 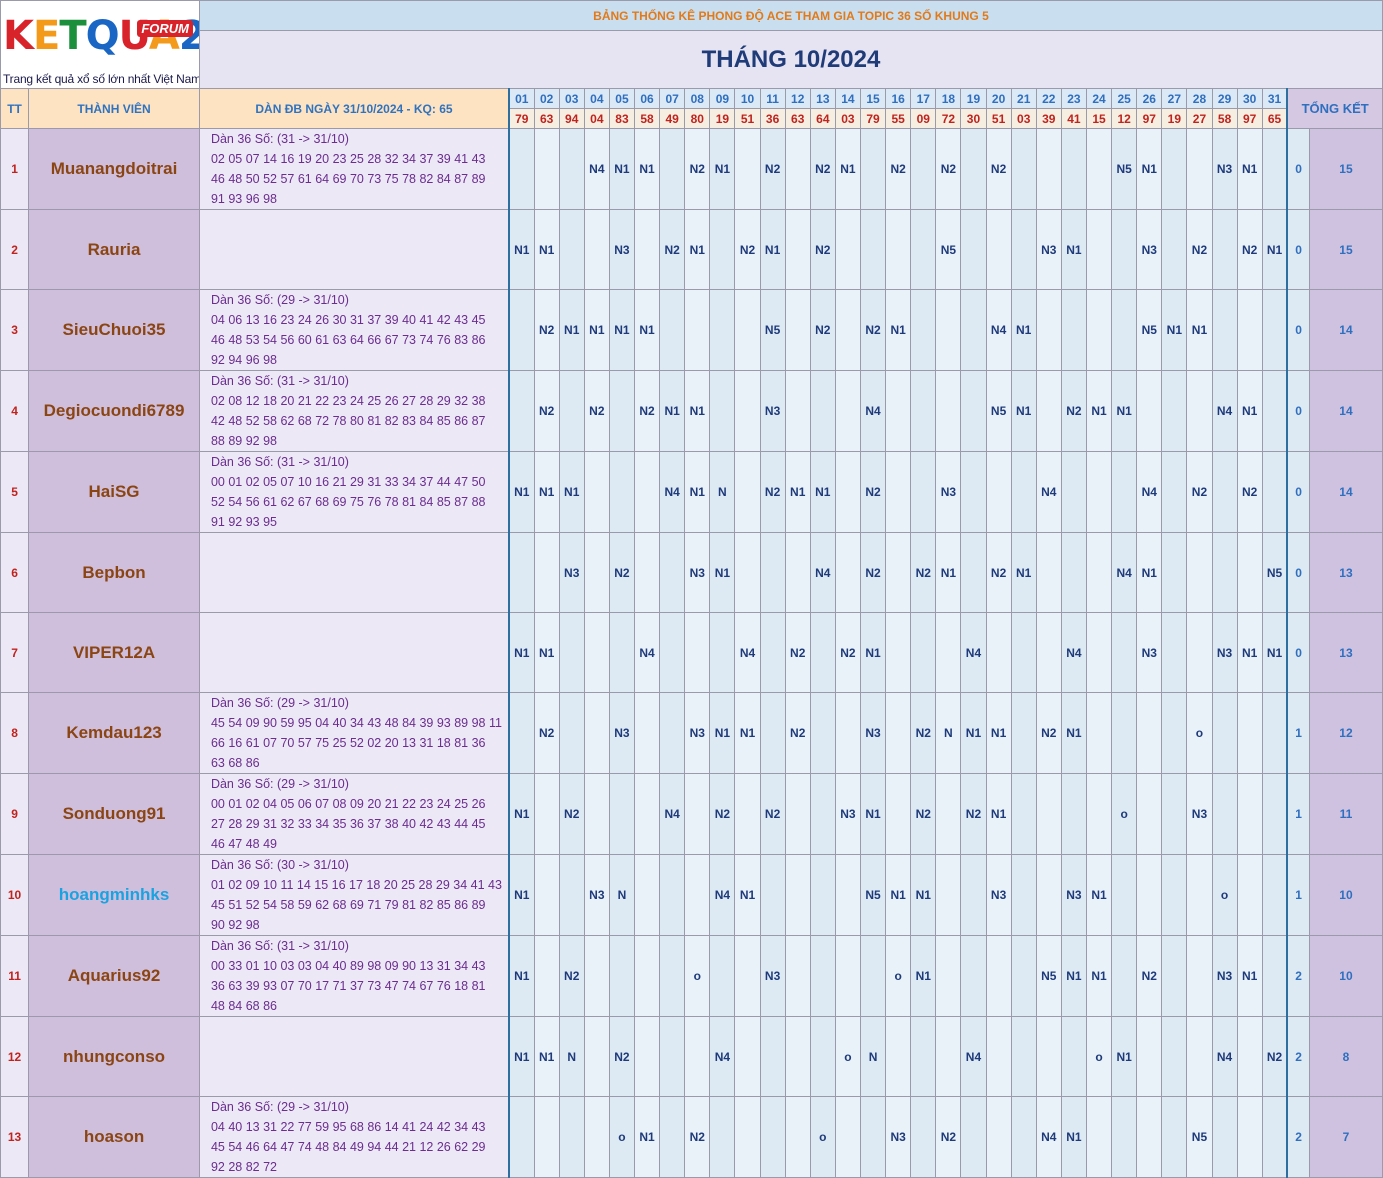 What do you see at coordinates (15, 492) in the screenshot?
I see `row-index: 5` at bounding box center [15, 492].